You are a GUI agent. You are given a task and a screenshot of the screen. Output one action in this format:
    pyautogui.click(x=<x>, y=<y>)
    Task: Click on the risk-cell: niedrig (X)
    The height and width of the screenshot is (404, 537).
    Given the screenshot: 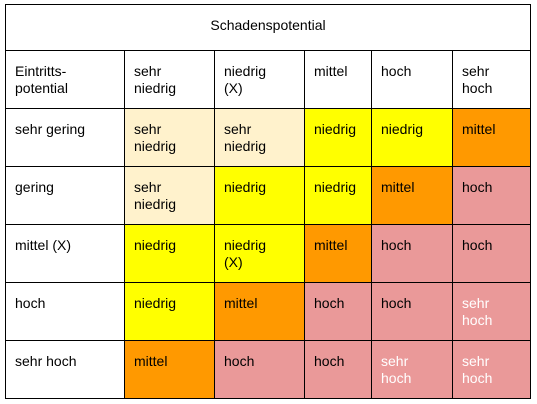 What is the action you would take?
    pyautogui.click(x=259, y=253)
    